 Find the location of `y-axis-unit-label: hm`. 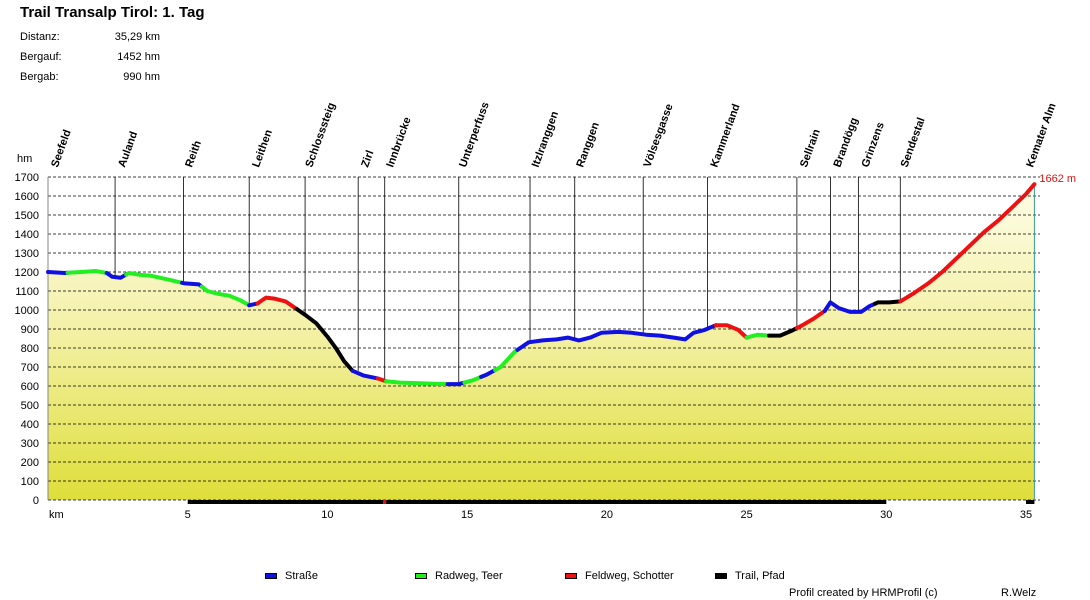

y-axis-unit-label: hm is located at coordinates (24, 159).